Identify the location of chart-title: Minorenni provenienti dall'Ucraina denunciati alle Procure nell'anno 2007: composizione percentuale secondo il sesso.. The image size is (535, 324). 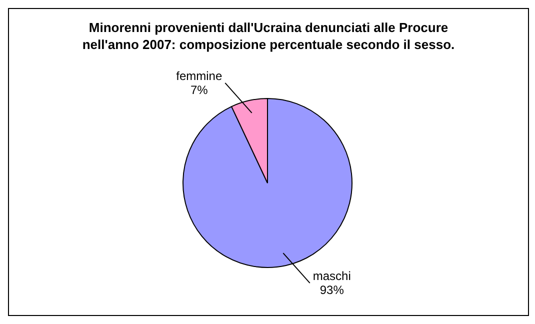
(268, 36).